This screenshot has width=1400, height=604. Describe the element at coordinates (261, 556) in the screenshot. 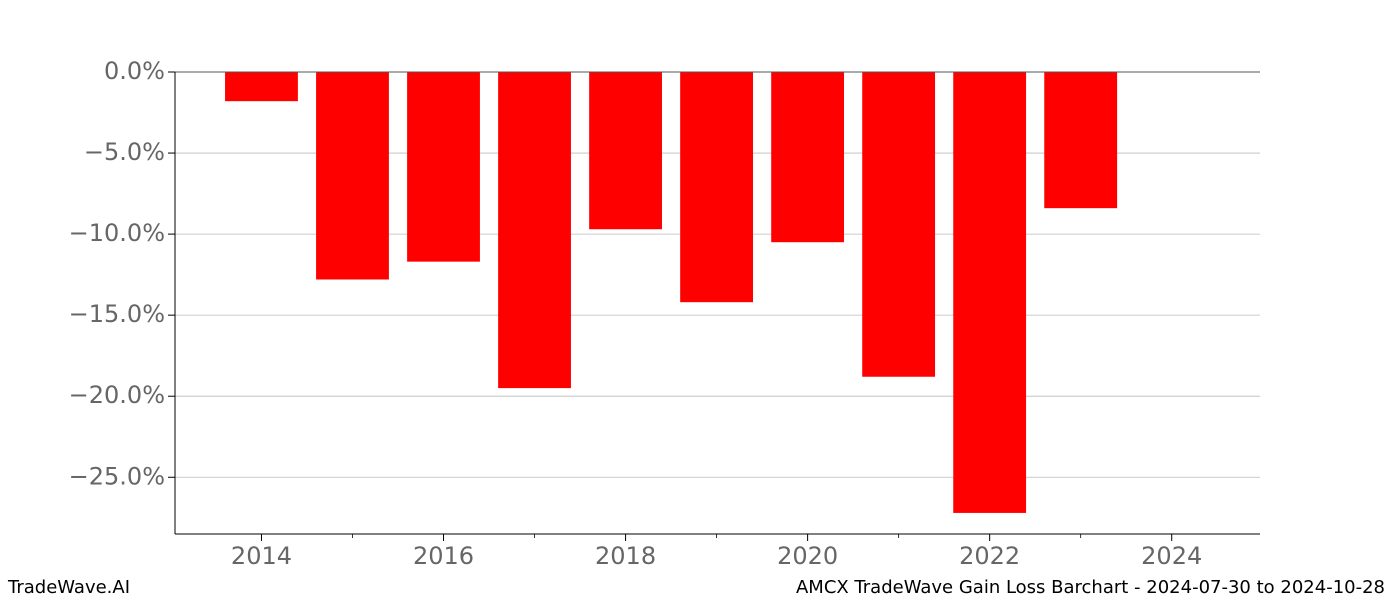

I see `x-tick-label: 2014` at that location.